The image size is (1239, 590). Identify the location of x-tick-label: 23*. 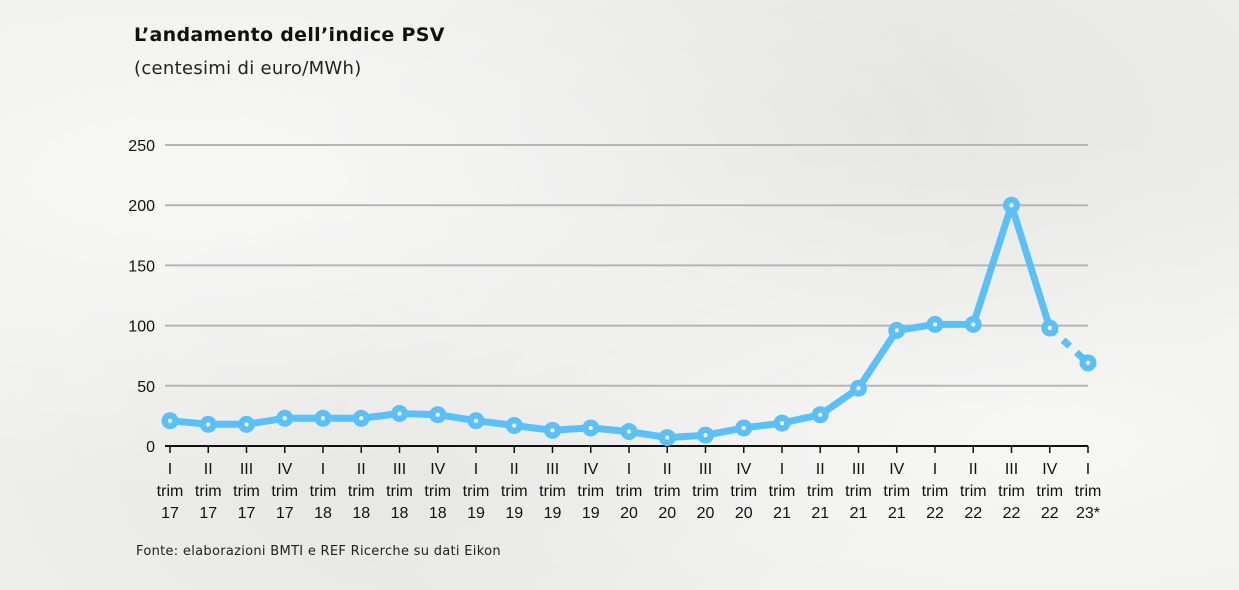
(1088, 513).